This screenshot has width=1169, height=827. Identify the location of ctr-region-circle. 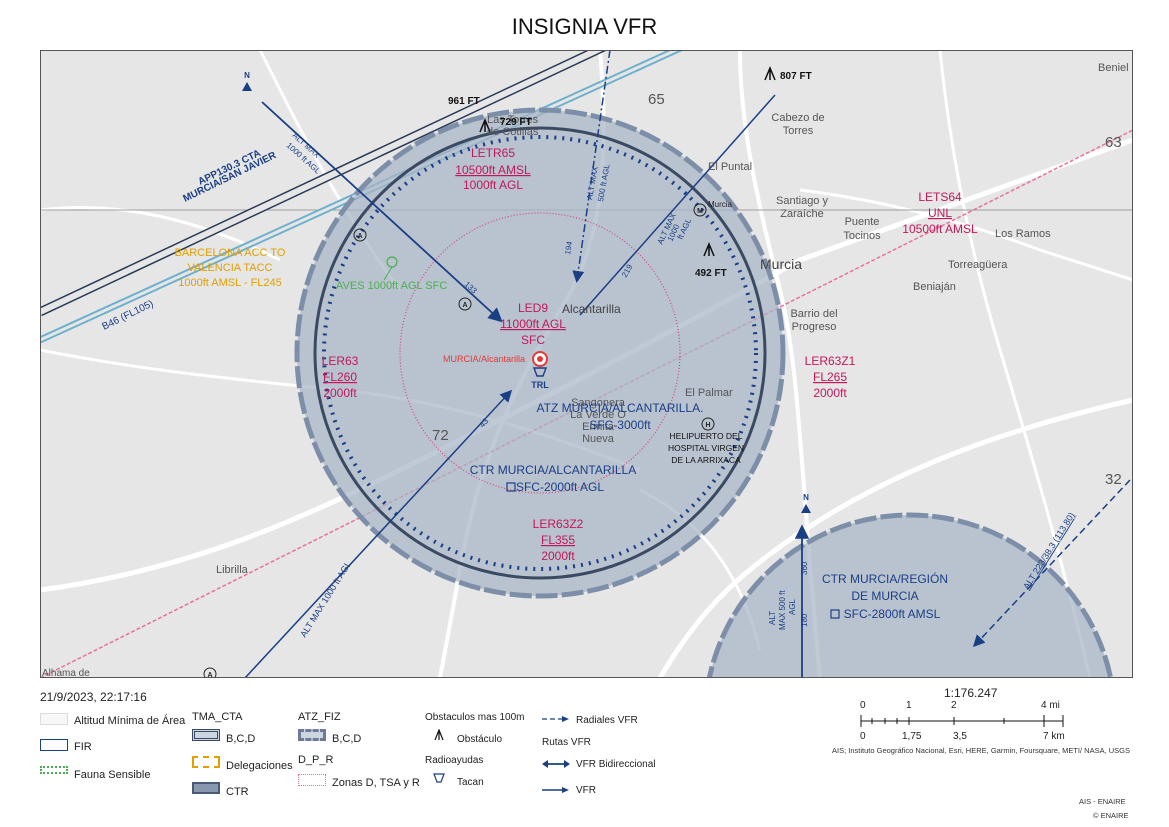
(910, 595).